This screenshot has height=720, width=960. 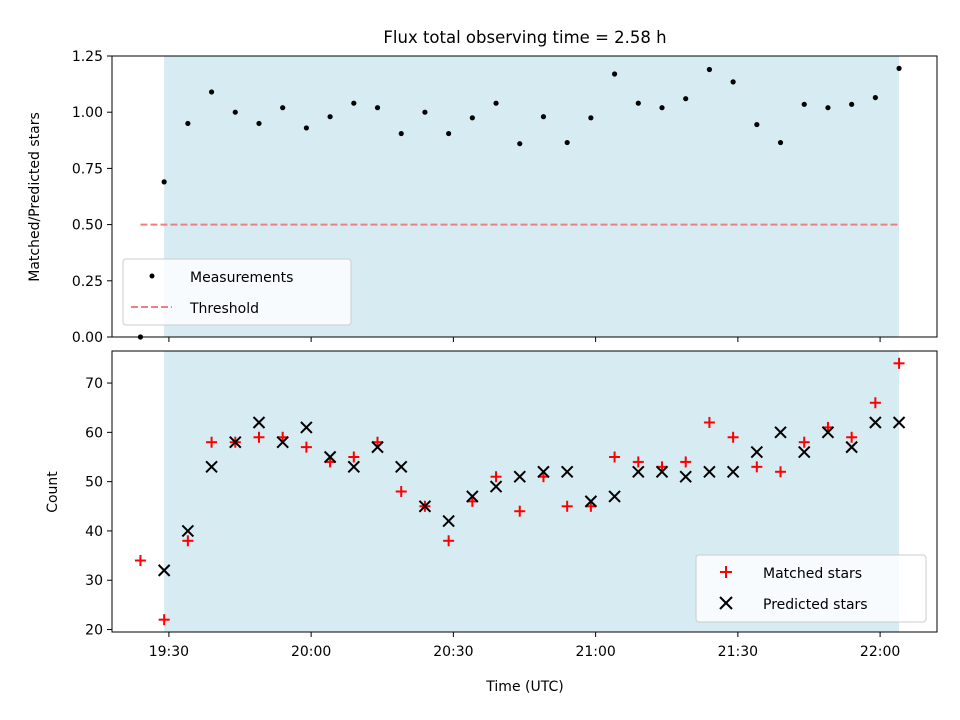 I want to click on legend-label-predicted: Predicted stars, so click(x=815, y=605).